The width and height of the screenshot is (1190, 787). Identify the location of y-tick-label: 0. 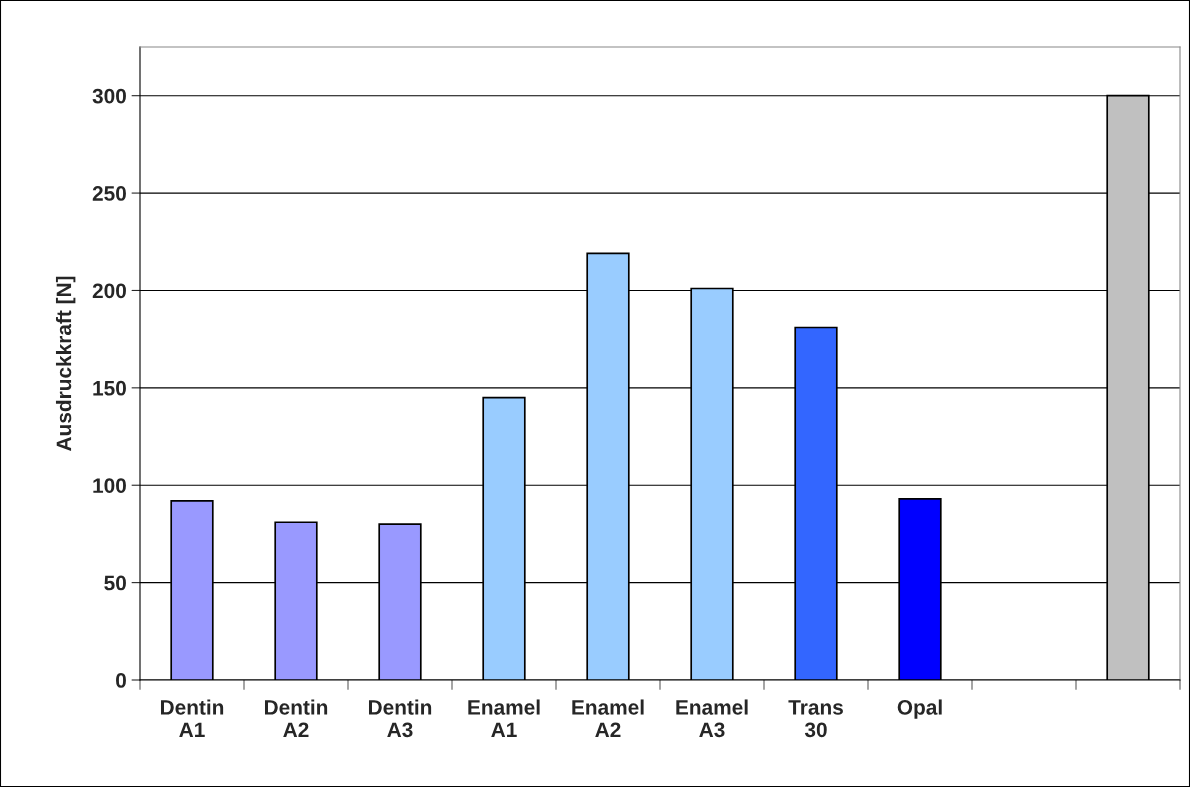
(121, 680).